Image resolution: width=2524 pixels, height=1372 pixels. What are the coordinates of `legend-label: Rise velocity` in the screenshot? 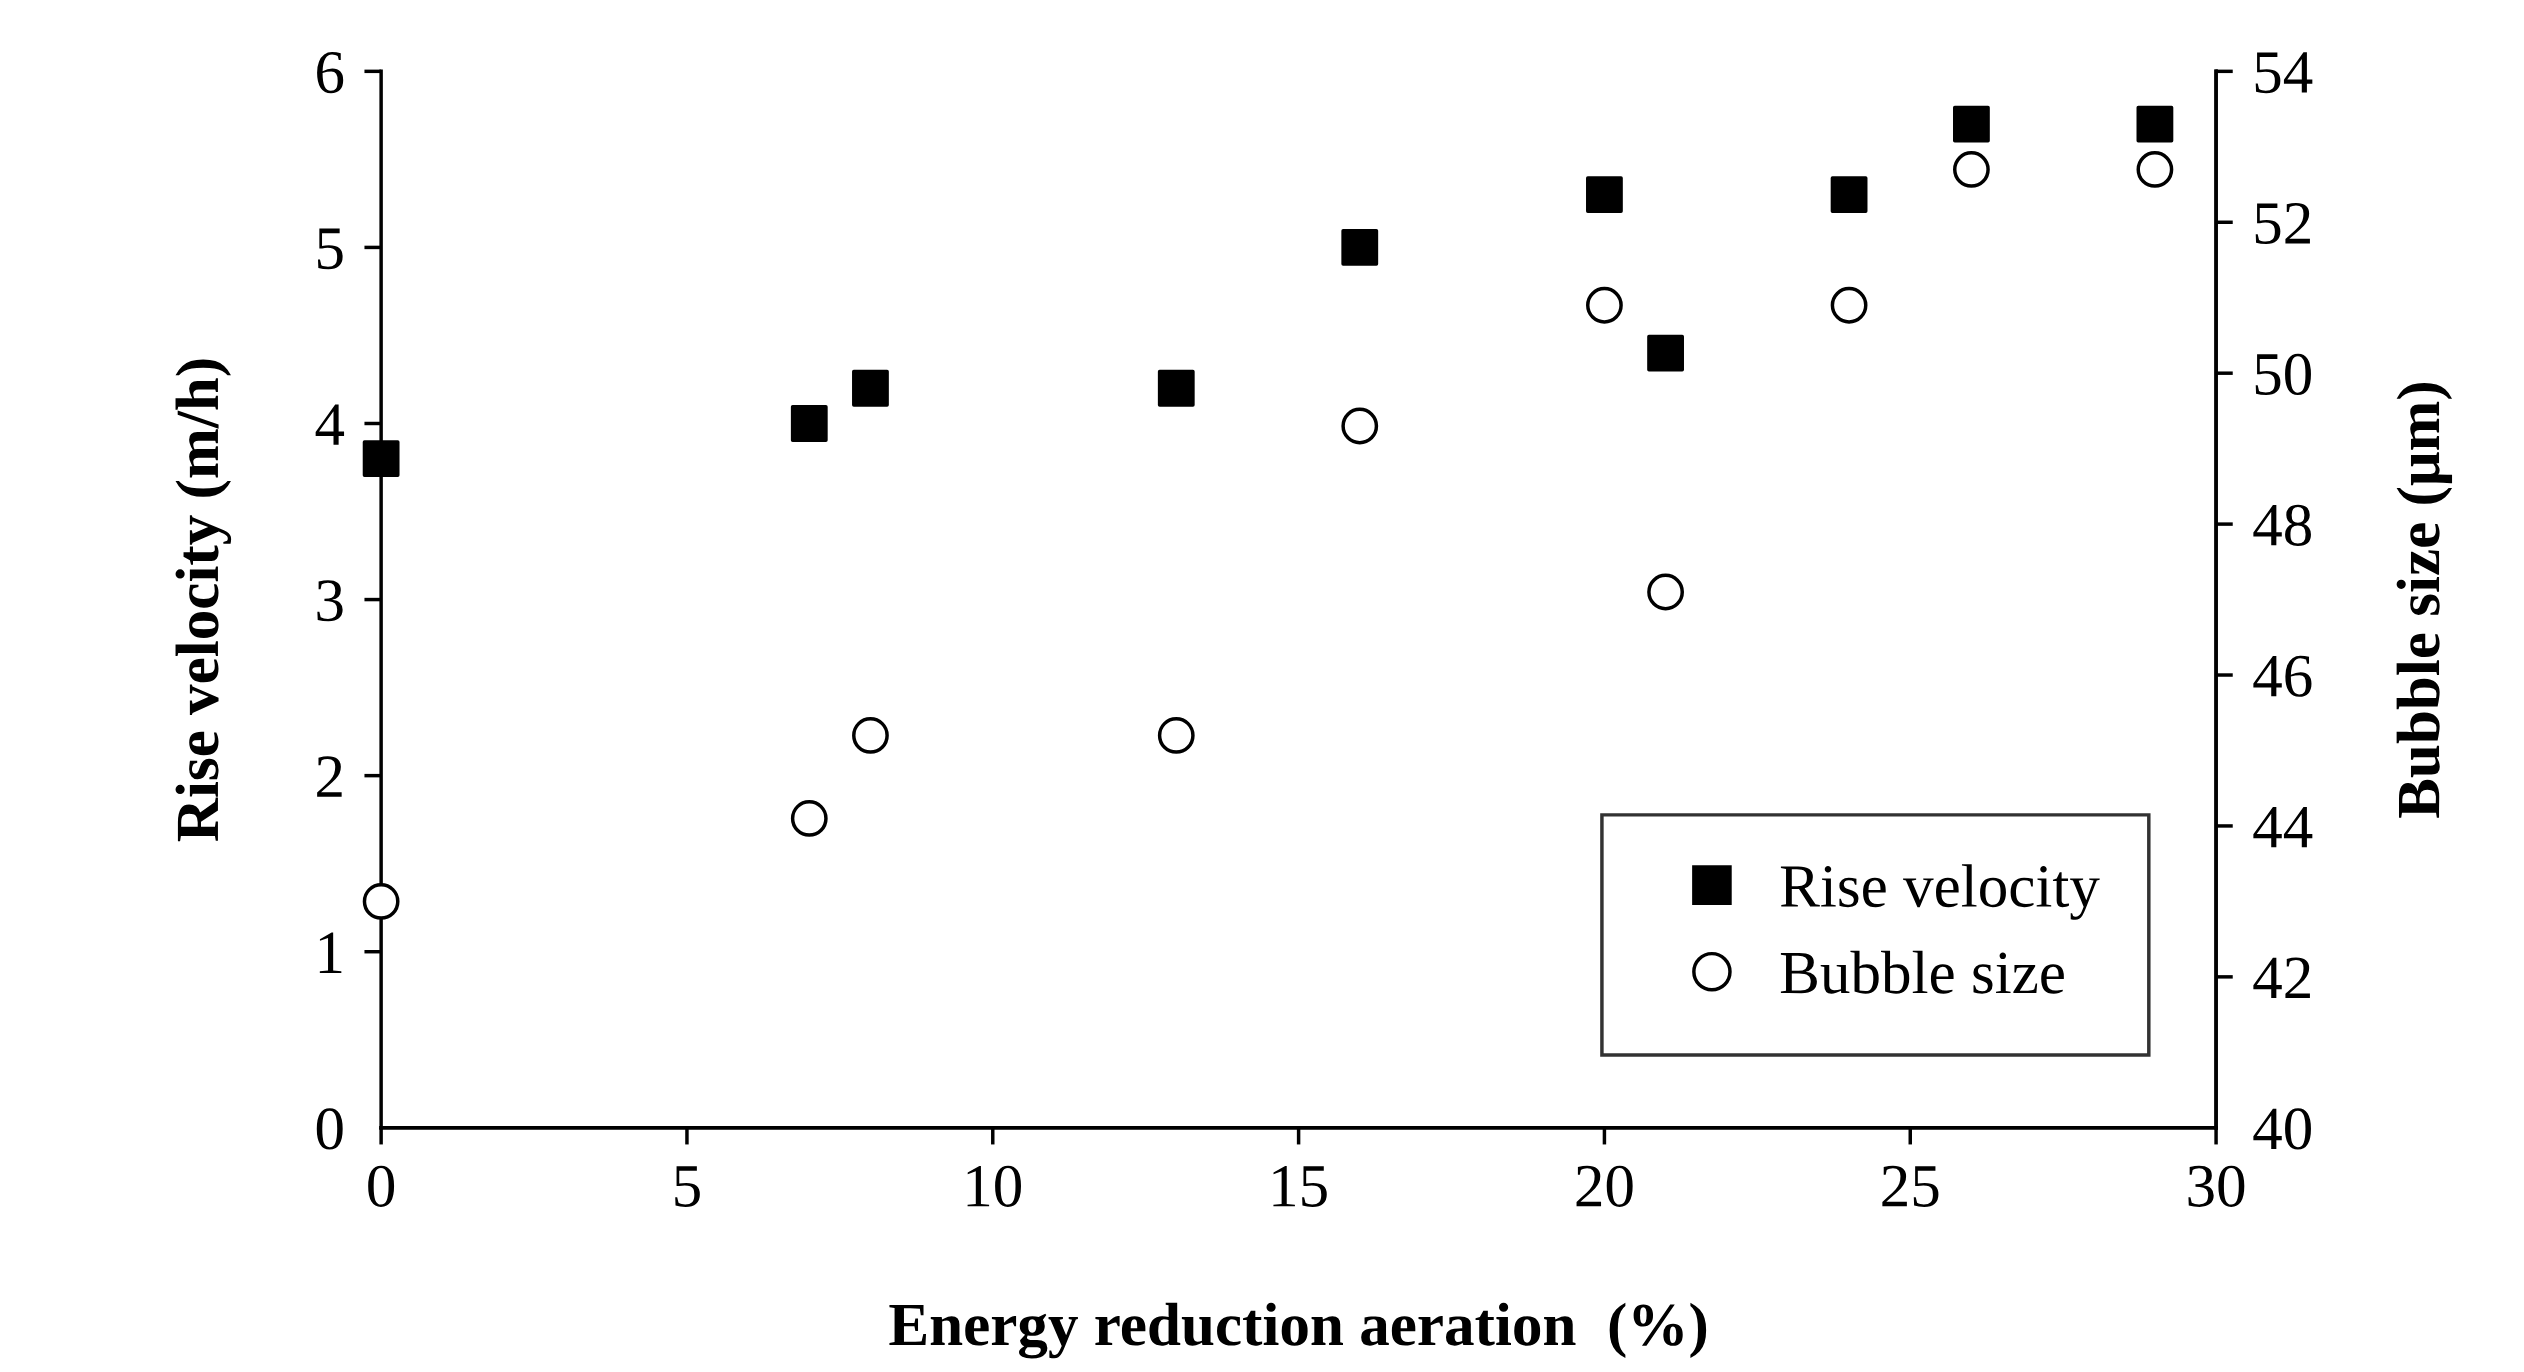 It's located at (1940, 892).